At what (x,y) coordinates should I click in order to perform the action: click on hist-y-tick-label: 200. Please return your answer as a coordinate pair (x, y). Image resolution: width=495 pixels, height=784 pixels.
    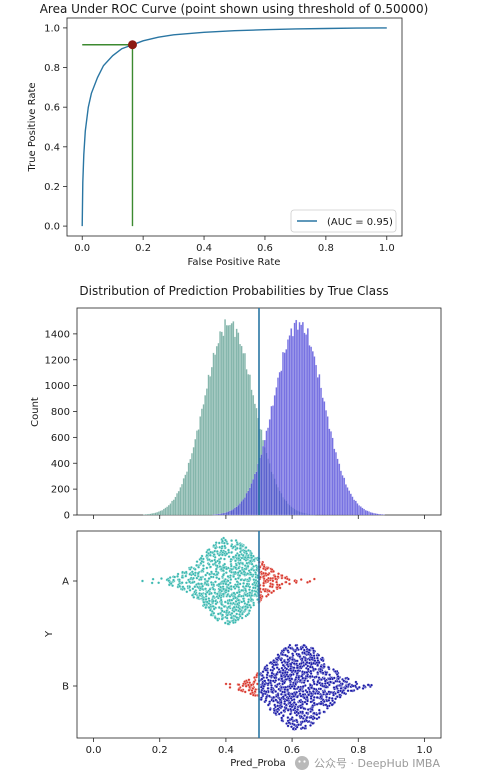
    Looking at the image, I should click on (60, 490).